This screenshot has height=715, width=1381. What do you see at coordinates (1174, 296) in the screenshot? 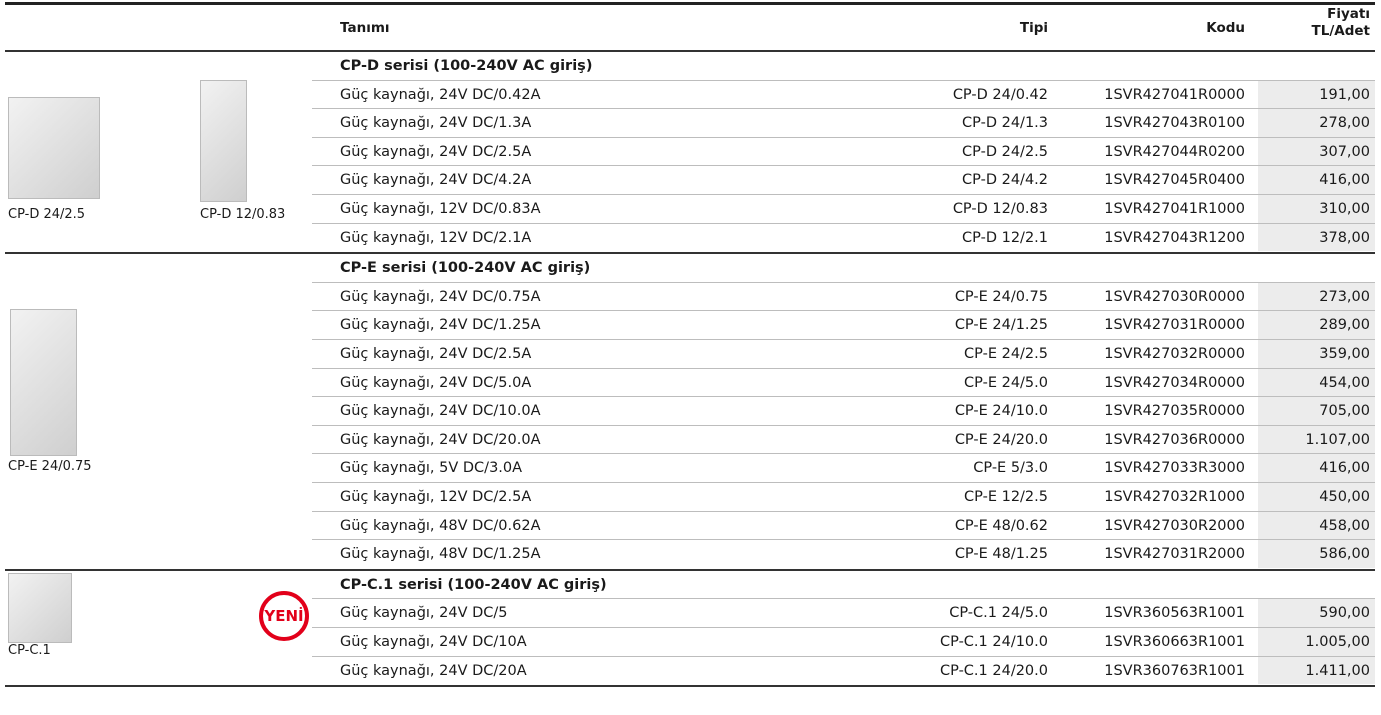
I see `code: 1SVR427030R0000` at bounding box center [1174, 296].